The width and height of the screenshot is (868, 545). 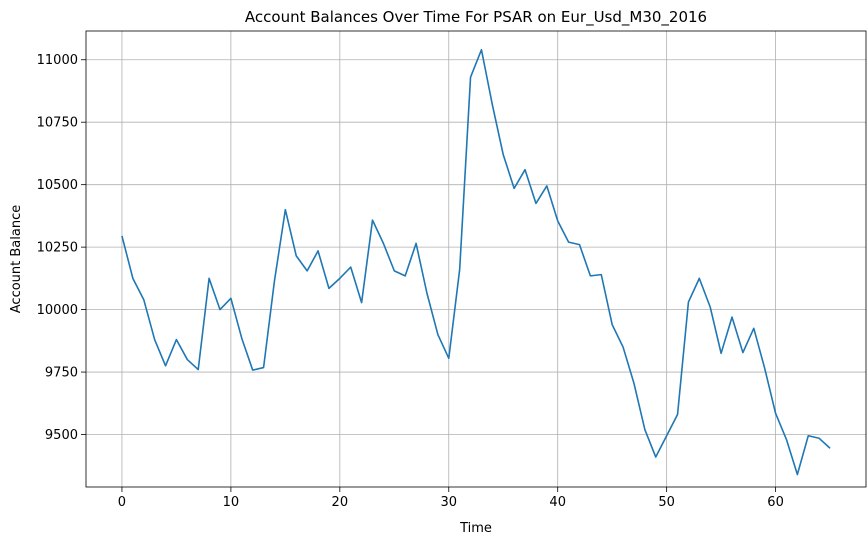 I want to click on x-axis-label: Time, so click(x=475, y=528).